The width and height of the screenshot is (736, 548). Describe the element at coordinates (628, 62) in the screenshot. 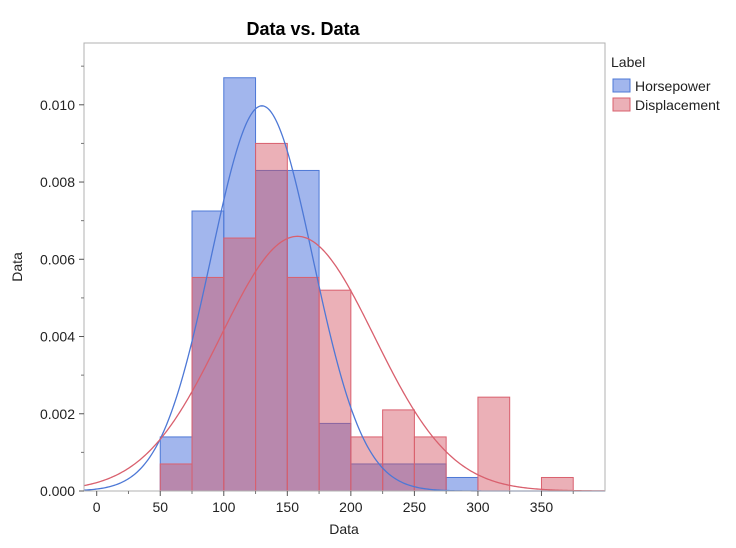

I see `legend-title: Label` at that location.